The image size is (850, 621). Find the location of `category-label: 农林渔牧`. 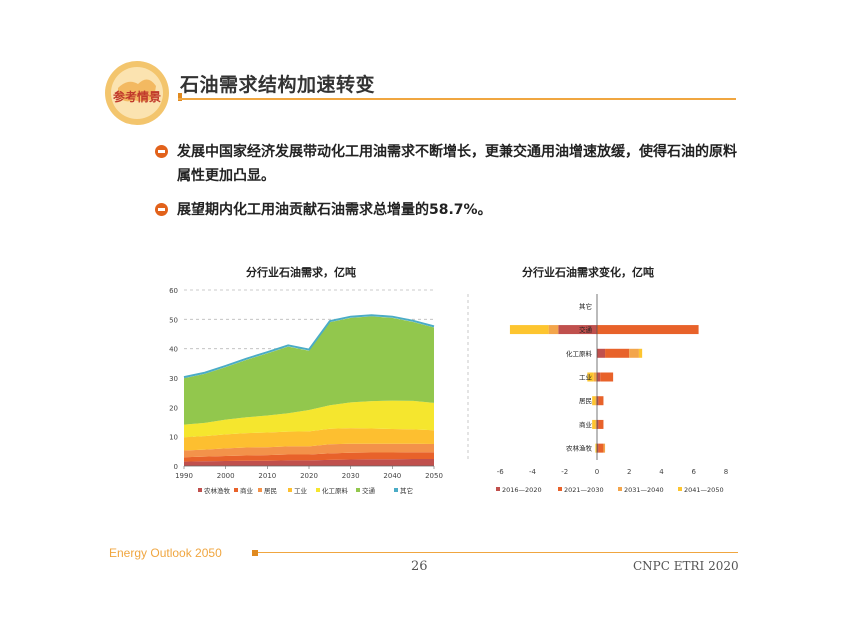

category-label: 农林渔牧 is located at coordinates (579, 448).